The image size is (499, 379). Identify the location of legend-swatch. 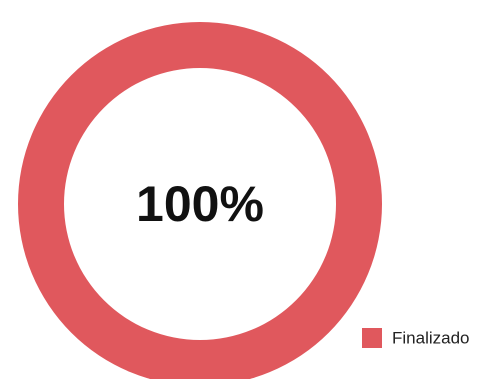
(372, 338).